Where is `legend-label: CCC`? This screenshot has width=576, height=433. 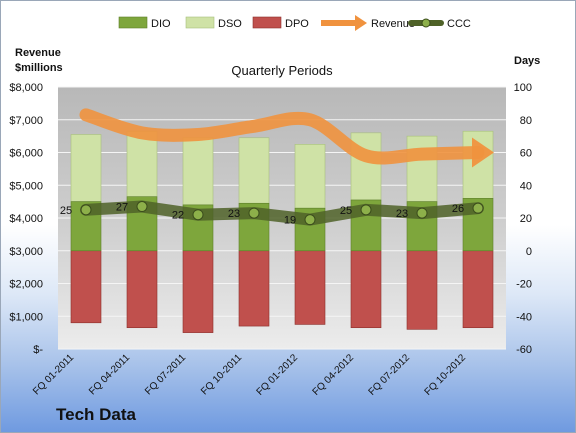
legend-label: CCC is located at coordinates (459, 24).